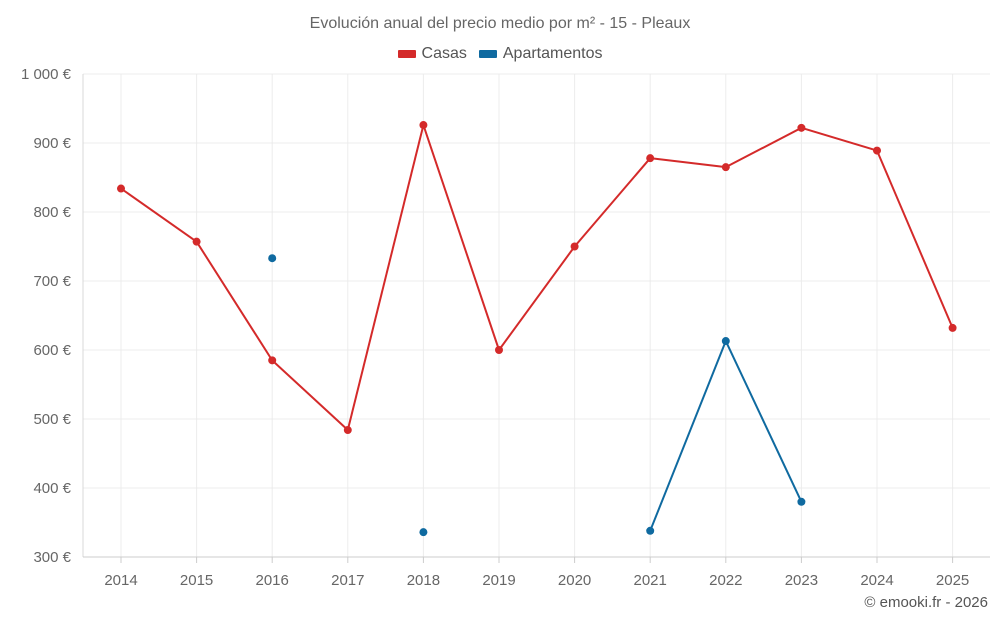 The width and height of the screenshot is (1000, 625). I want to click on x-tick-label: 2014, so click(120, 580).